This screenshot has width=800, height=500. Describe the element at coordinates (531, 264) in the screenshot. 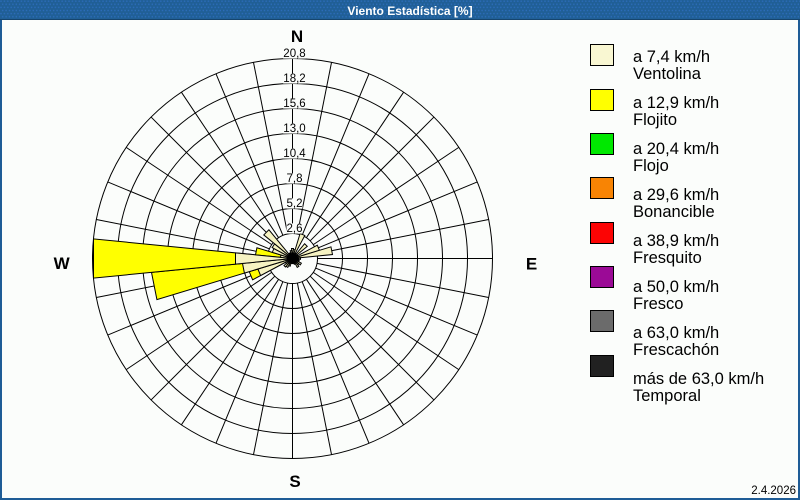

I see `svg-text: E` at that location.